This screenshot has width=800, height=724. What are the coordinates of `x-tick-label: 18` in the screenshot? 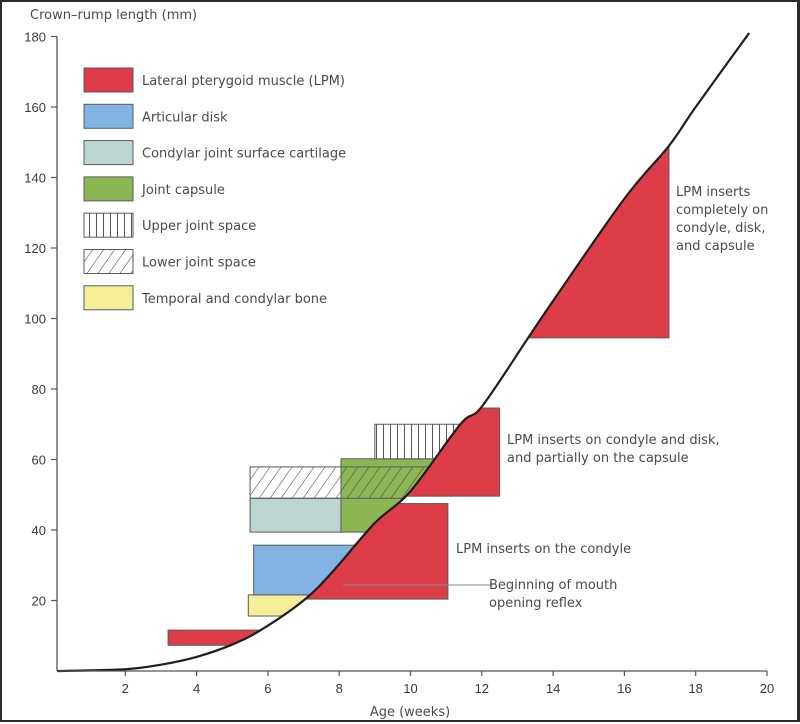 It's located at (695, 688).